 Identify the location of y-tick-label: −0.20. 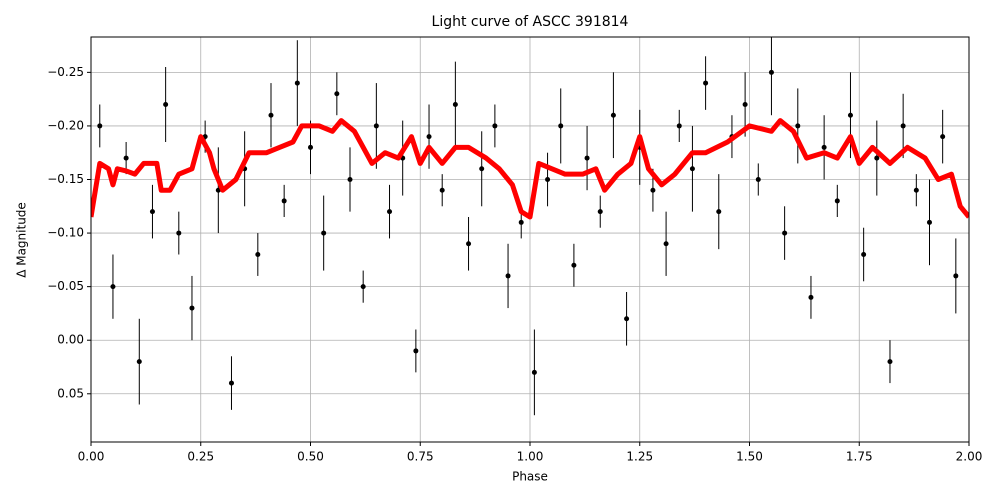
(65, 125).